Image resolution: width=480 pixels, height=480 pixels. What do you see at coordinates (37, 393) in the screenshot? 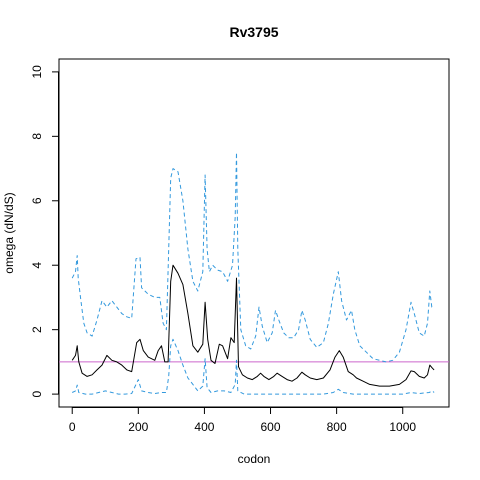
I see `y-tick-label: 0` at bounding box center [37, 393].